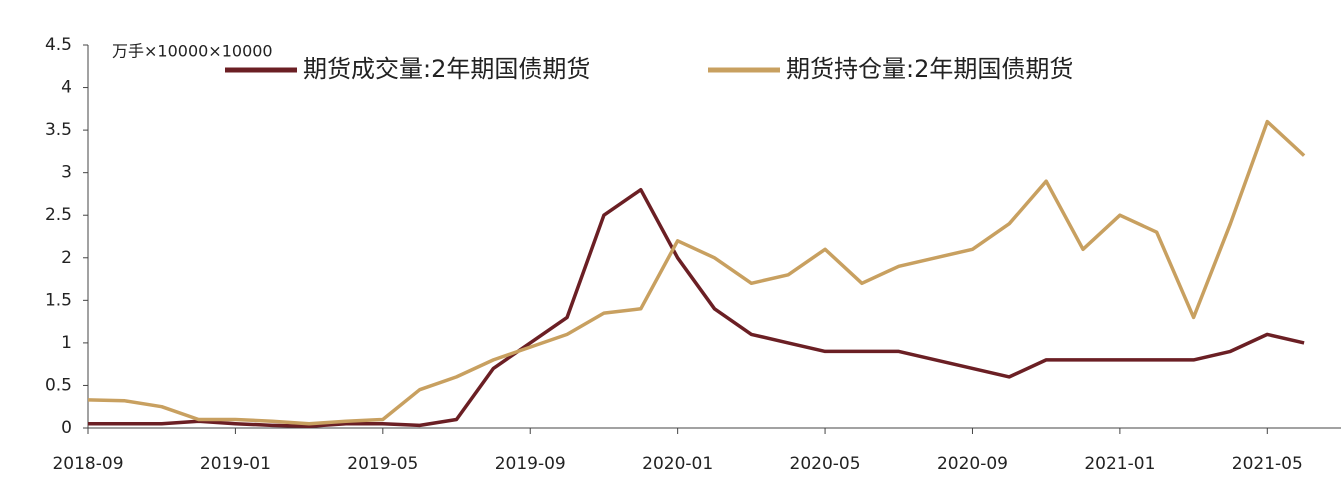 This screenshot has height=495, width=1341. I want to click on y-tick-label: 2.5, so click(58, 215).